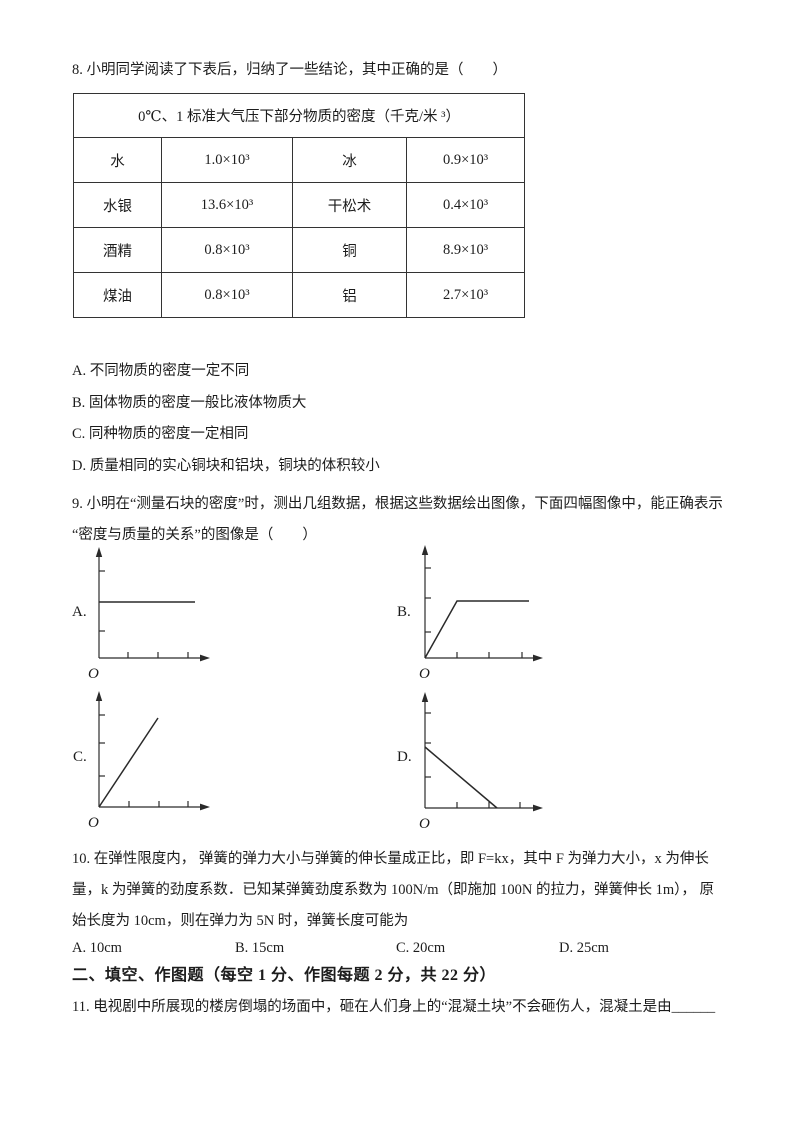  I want to click on substance-density: 13.6×10³, so click(227, 205).